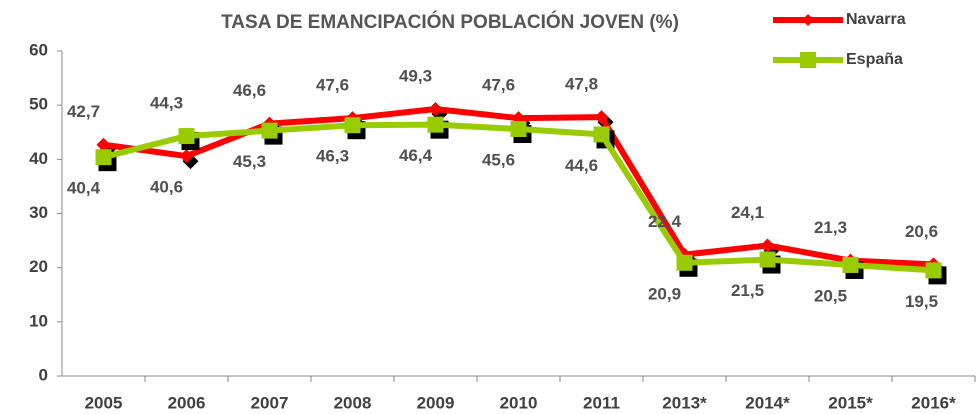  I want to click on legend-label: España, so click(874, 59).